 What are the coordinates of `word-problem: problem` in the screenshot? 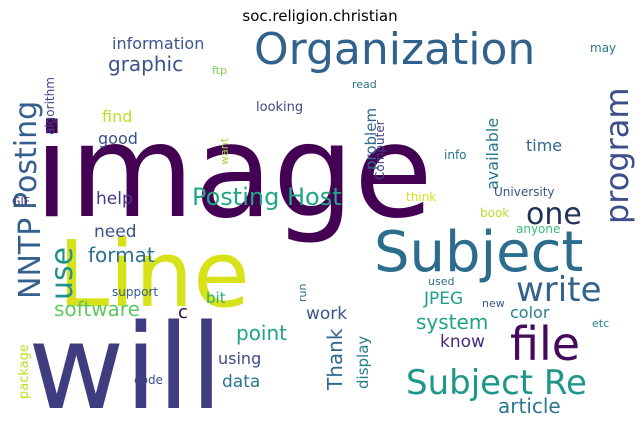 It's located at (371, 139).